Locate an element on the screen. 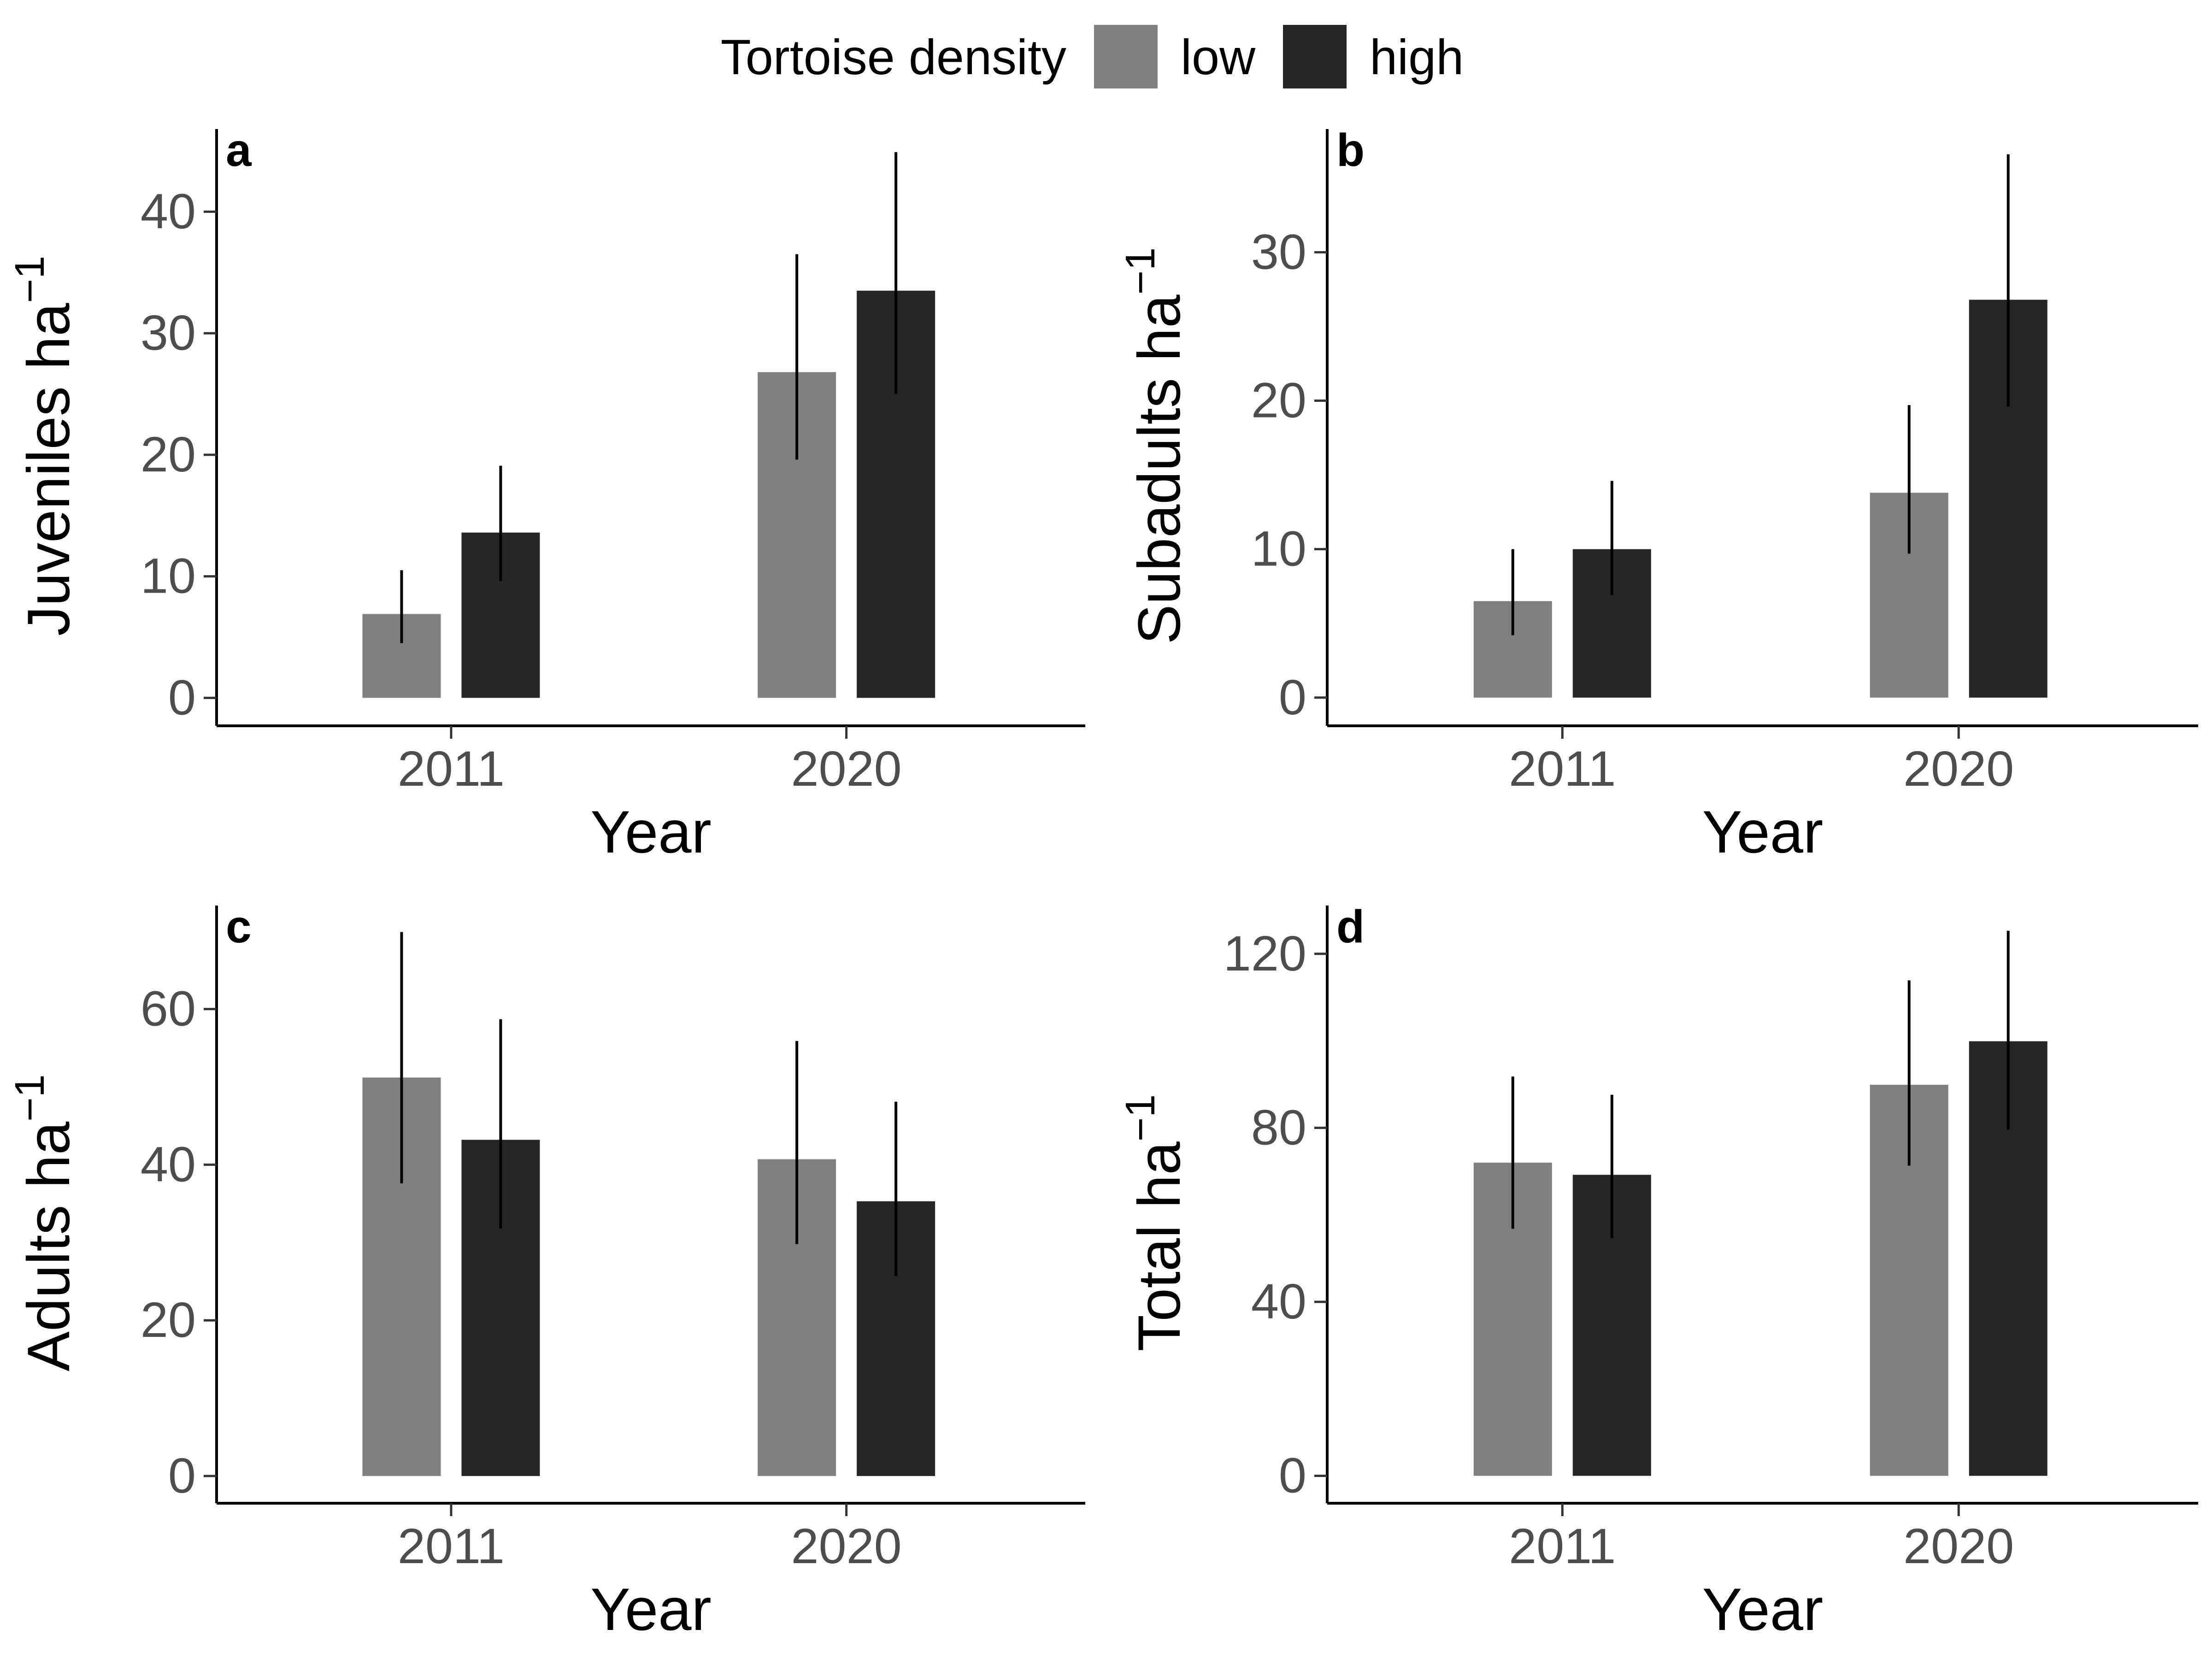 This screenshot has height=1659, width=2212. legend-swatch-low is located at coordinates (1126, 56).